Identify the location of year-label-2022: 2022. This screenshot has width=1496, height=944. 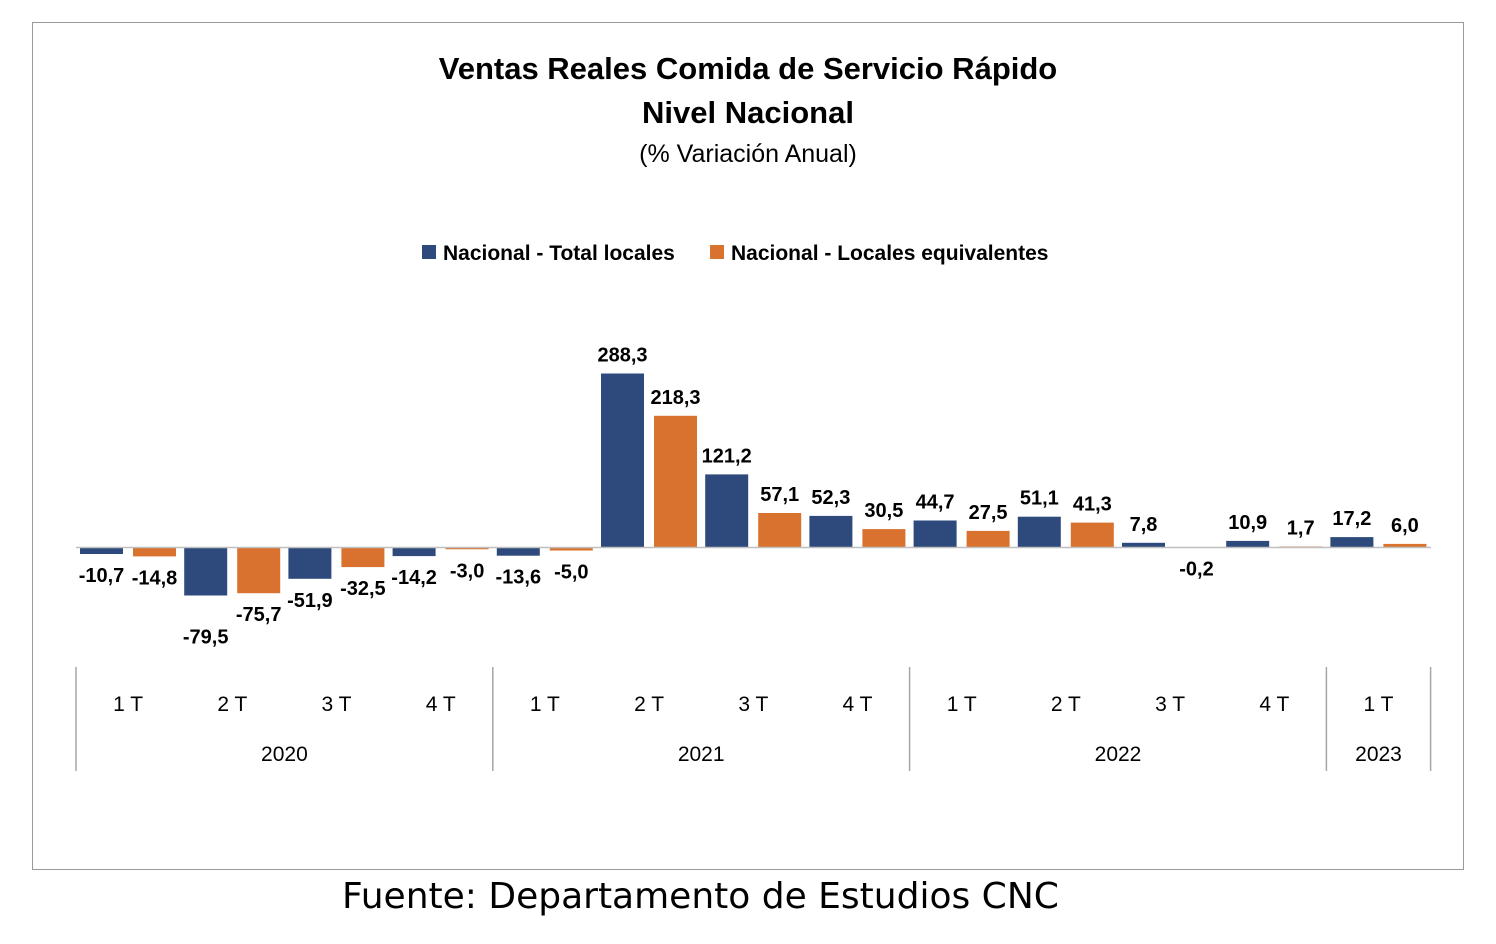
(1118, 754).